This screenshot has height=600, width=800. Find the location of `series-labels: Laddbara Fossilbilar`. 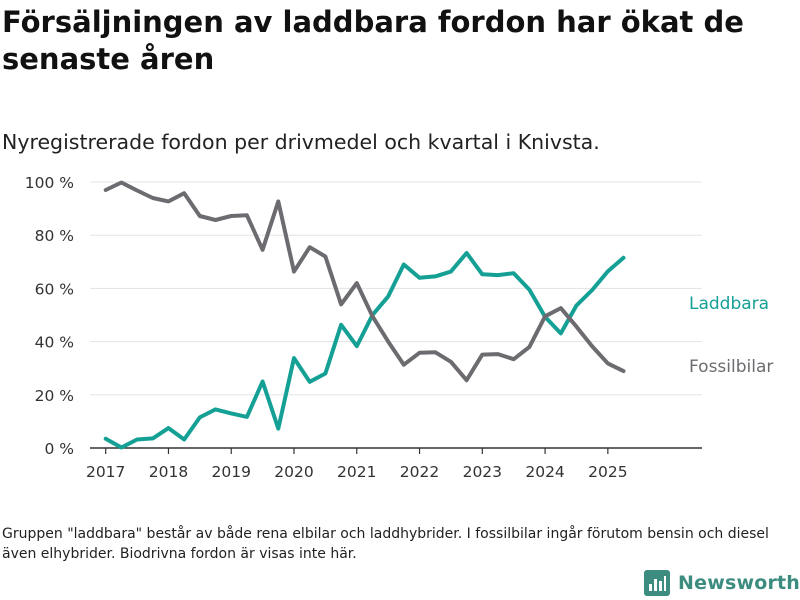

series-labels: Laddbara Fossilbilar is located at coordinates (731, 335).